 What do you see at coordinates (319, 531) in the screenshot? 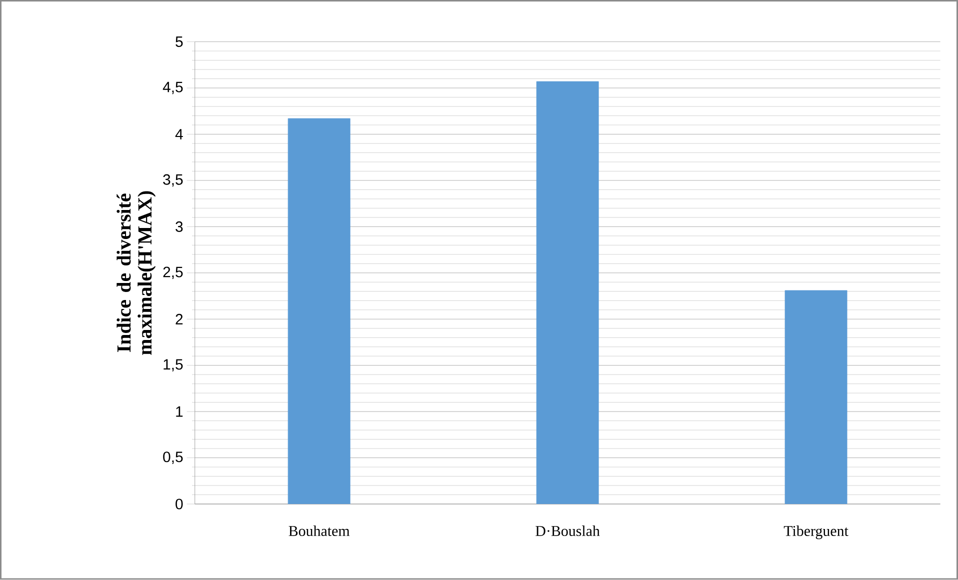
I see `x-tick-label: Bouhatem` at bounding box center [319, 531].